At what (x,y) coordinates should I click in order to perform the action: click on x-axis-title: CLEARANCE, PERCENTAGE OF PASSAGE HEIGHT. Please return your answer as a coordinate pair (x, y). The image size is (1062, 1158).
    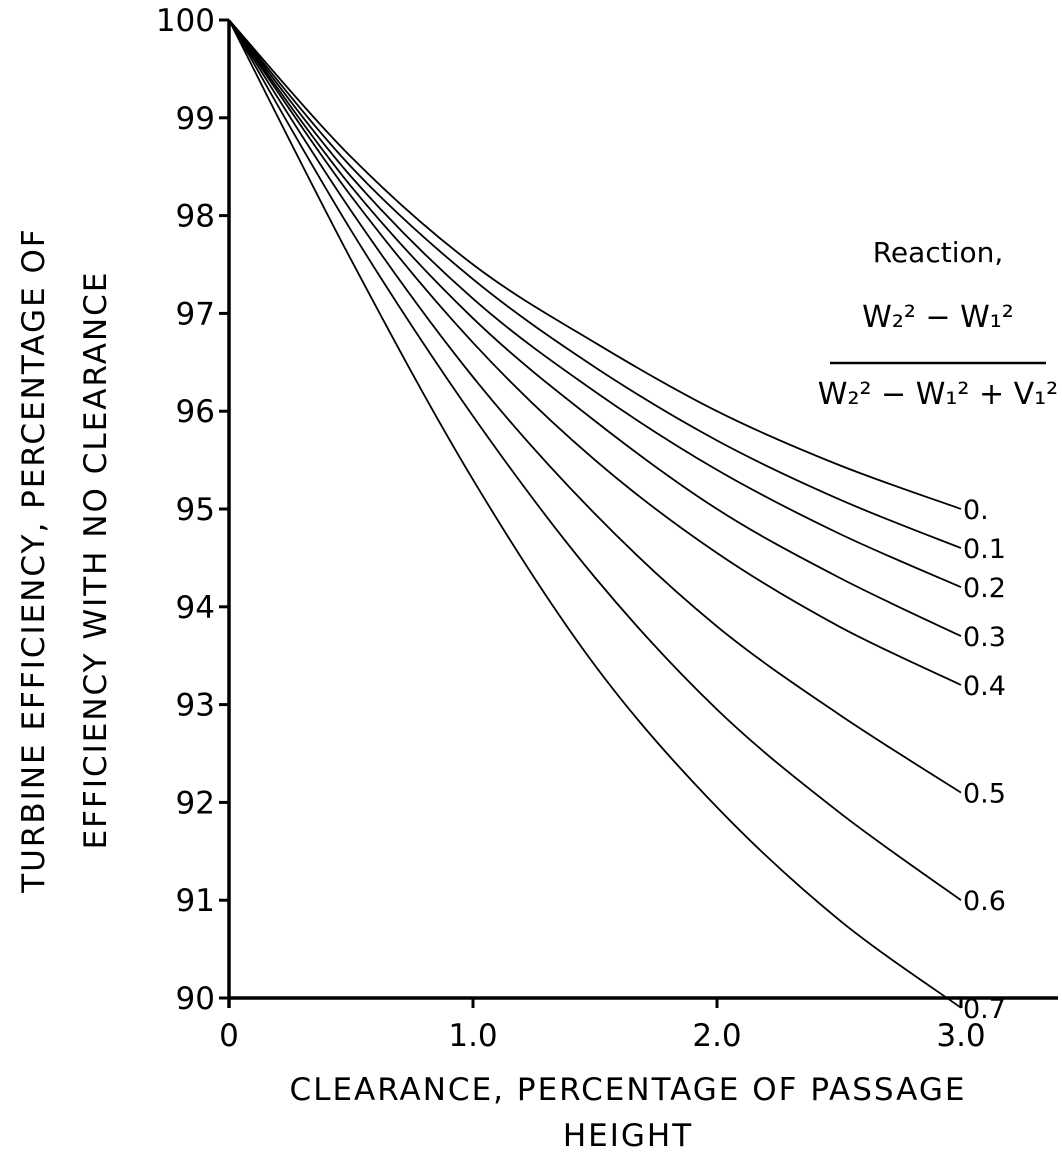
    Looking at the image, I should click on (628, 1113).